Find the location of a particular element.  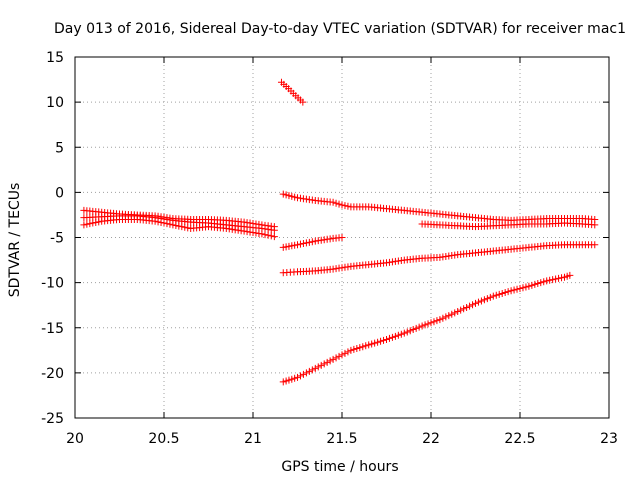

x-tick-label: 21 is located at coordinates (253, 439).